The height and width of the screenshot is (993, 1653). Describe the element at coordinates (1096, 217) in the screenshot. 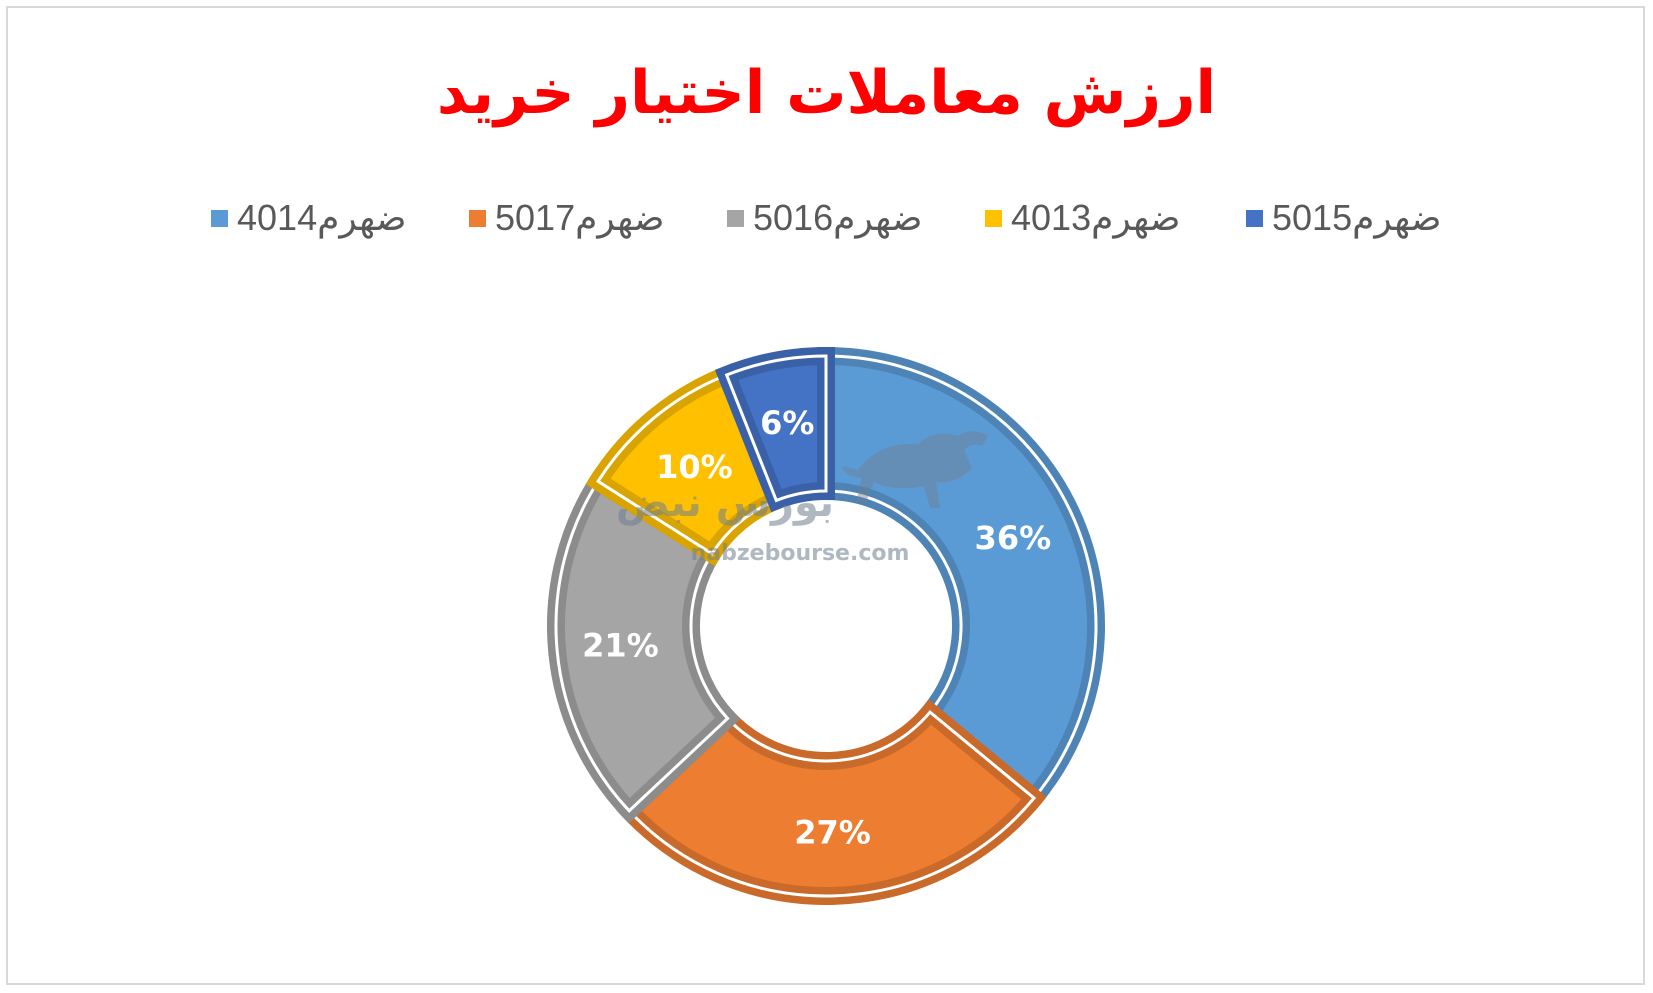

I see `legend-label: ضهرم4013` at that location.